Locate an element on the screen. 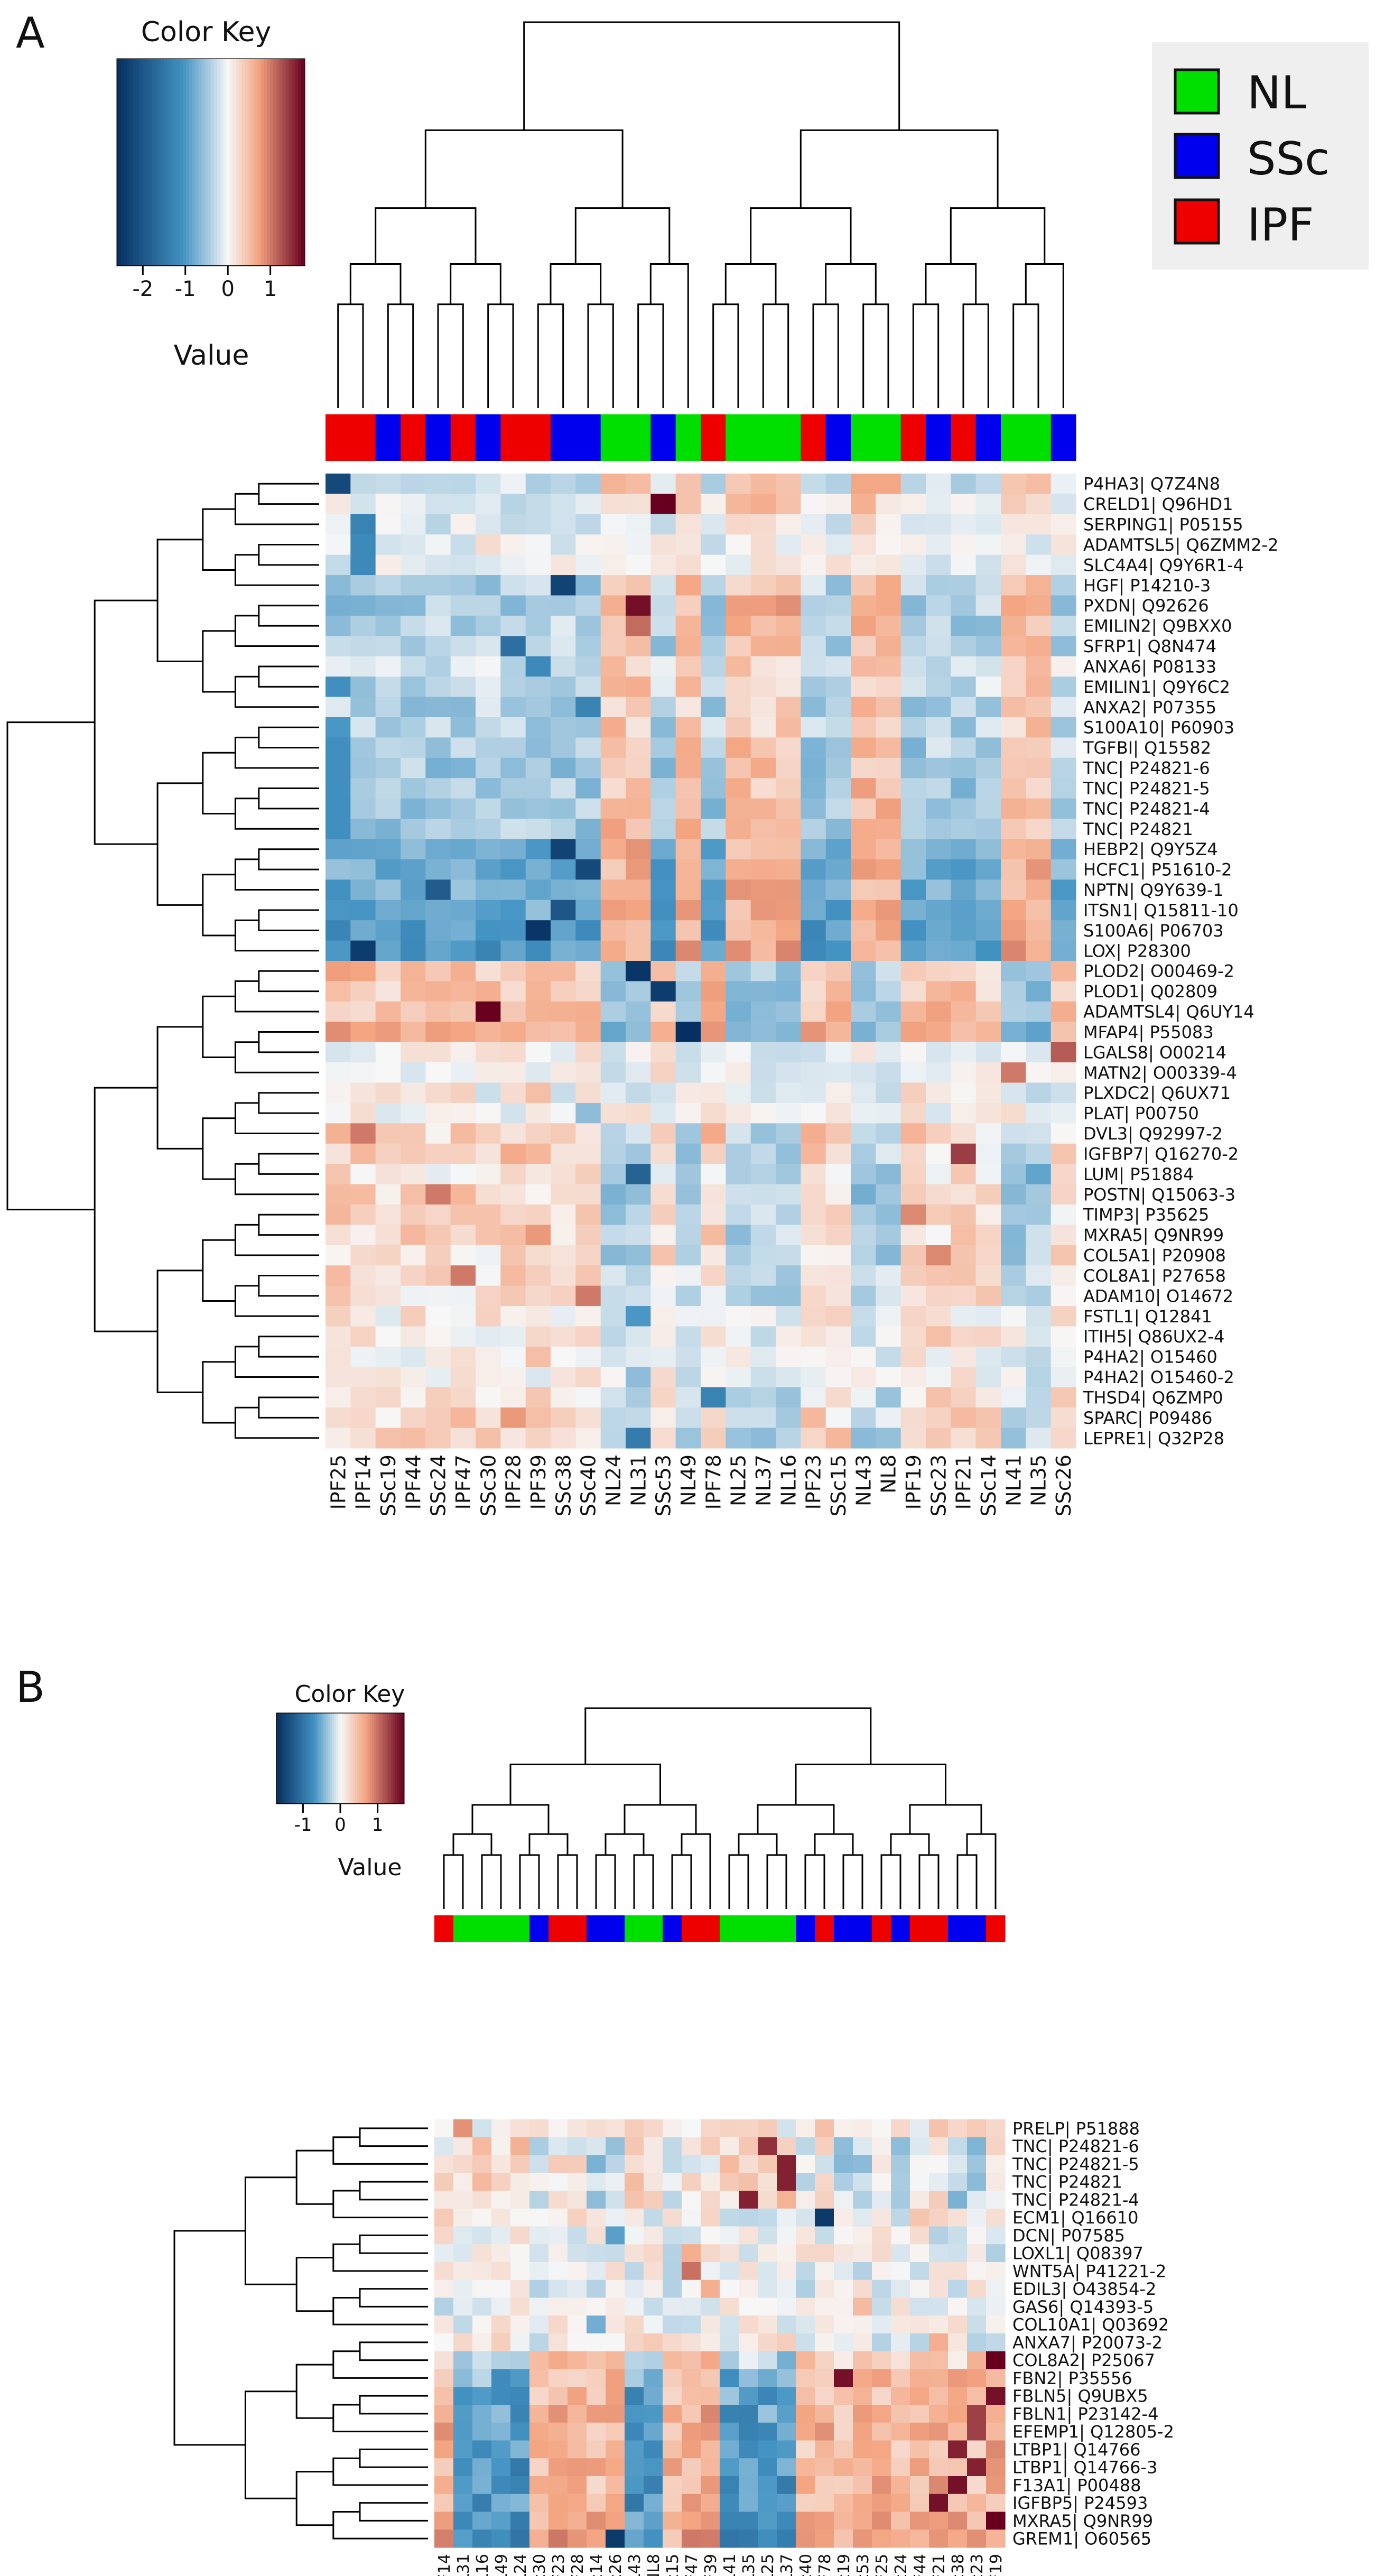 Image resolution: width=1376 pixels, height=2576 pixels. column-label: IPF23 is located at coordinates (559, 2565).